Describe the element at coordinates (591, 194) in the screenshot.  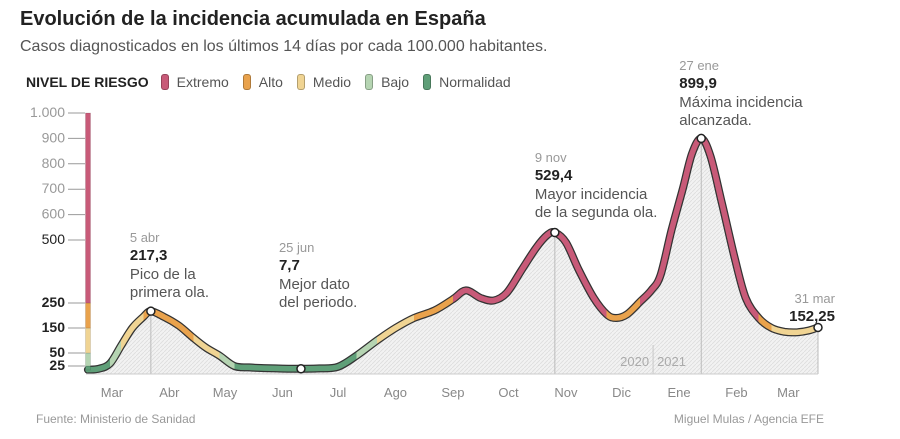
I see `annotation-text-2-0: Mayor incidencia` at that location.